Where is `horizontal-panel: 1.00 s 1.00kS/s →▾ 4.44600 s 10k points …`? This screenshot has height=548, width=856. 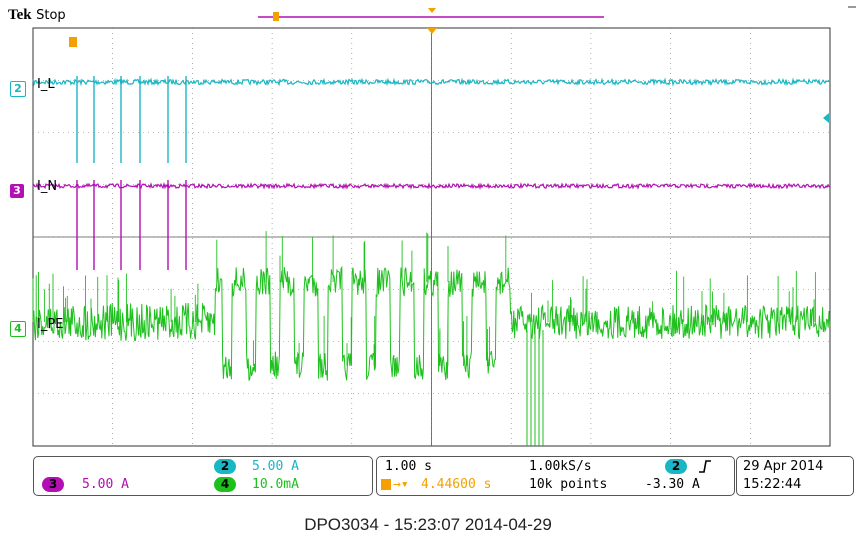
horizontal-panel: 1.00 s 1.00kS/s →▾ 4.44600 s 10k points … is located at coordinates (555, 476).